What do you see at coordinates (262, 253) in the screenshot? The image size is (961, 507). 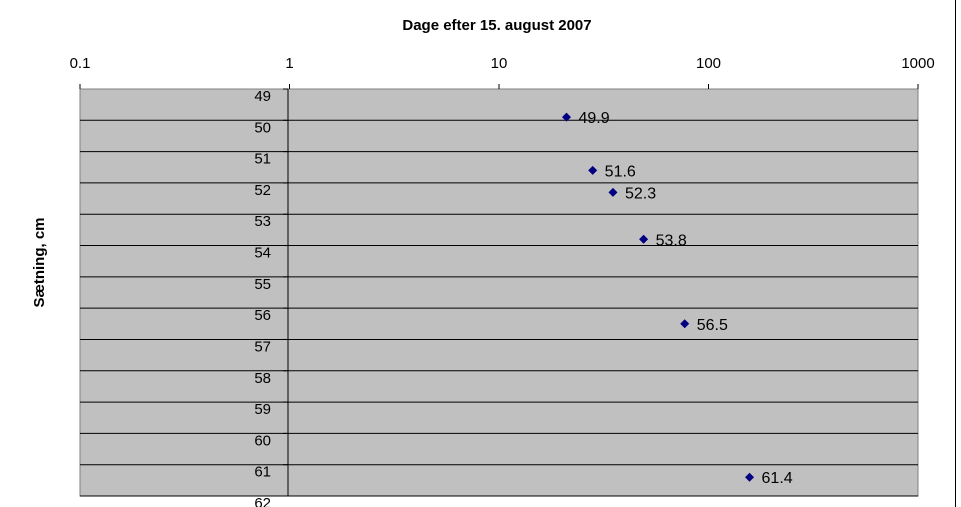 I see `y-tick-label: 54` at bounding box center [262, 253].